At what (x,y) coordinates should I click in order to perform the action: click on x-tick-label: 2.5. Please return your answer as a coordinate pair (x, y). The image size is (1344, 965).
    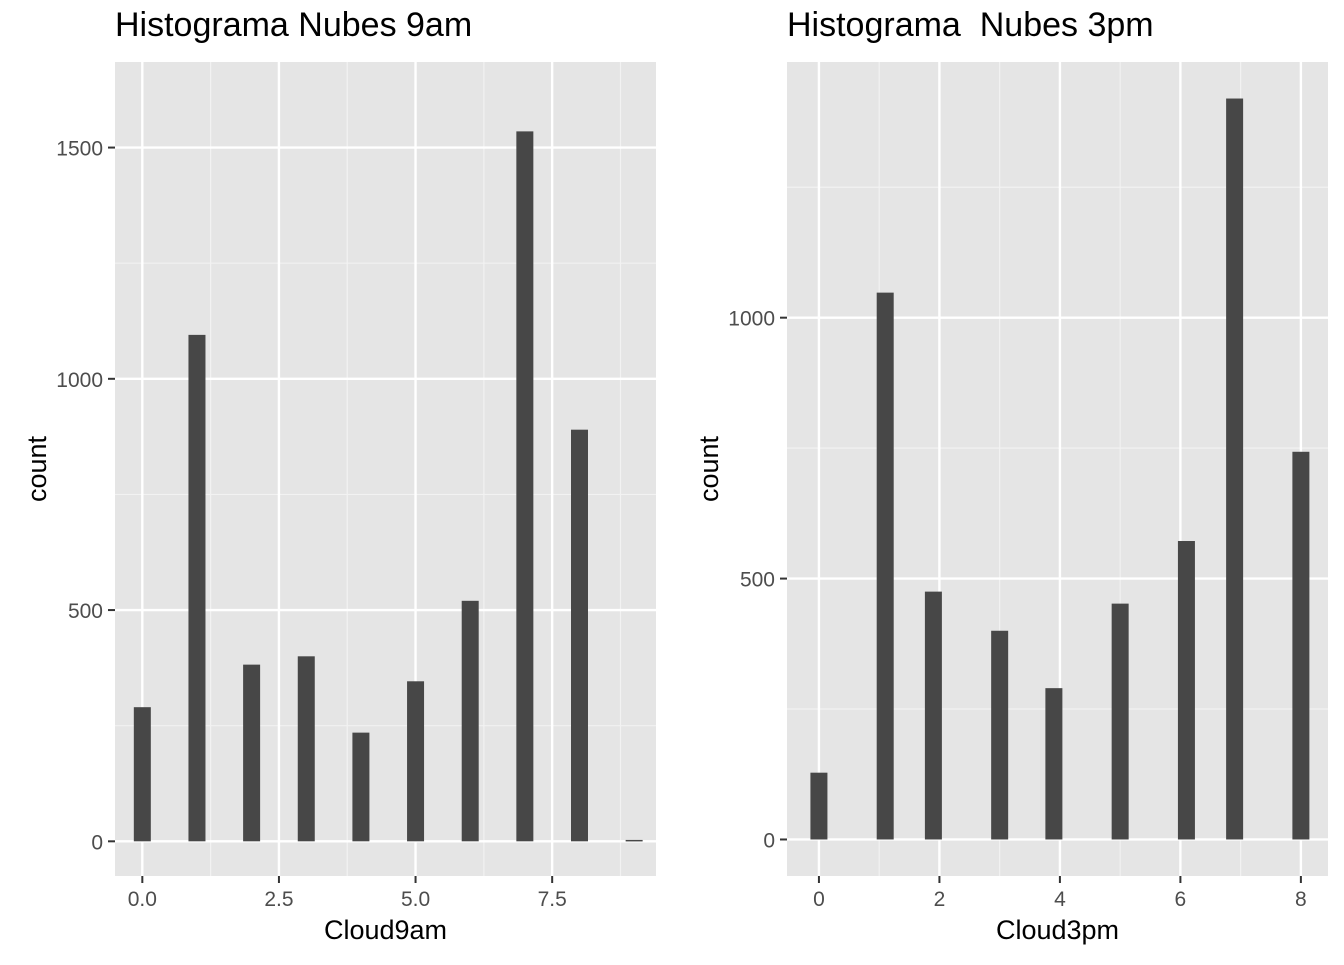
    Looking at the image, I should click on (278, 899).